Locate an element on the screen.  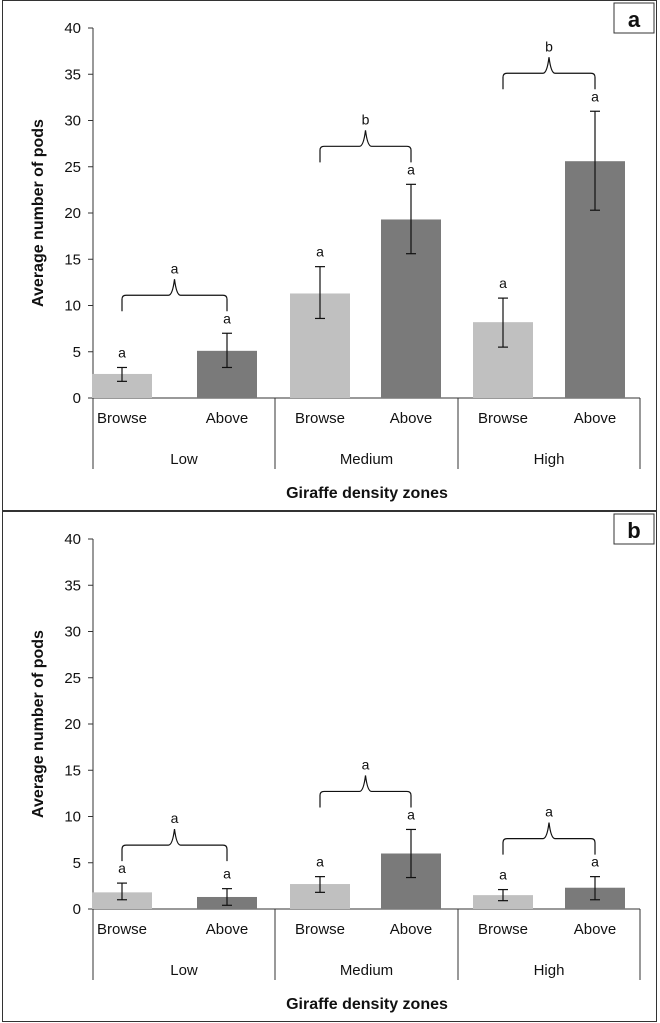
panel-letter: b is located at coordinates (633, 530).